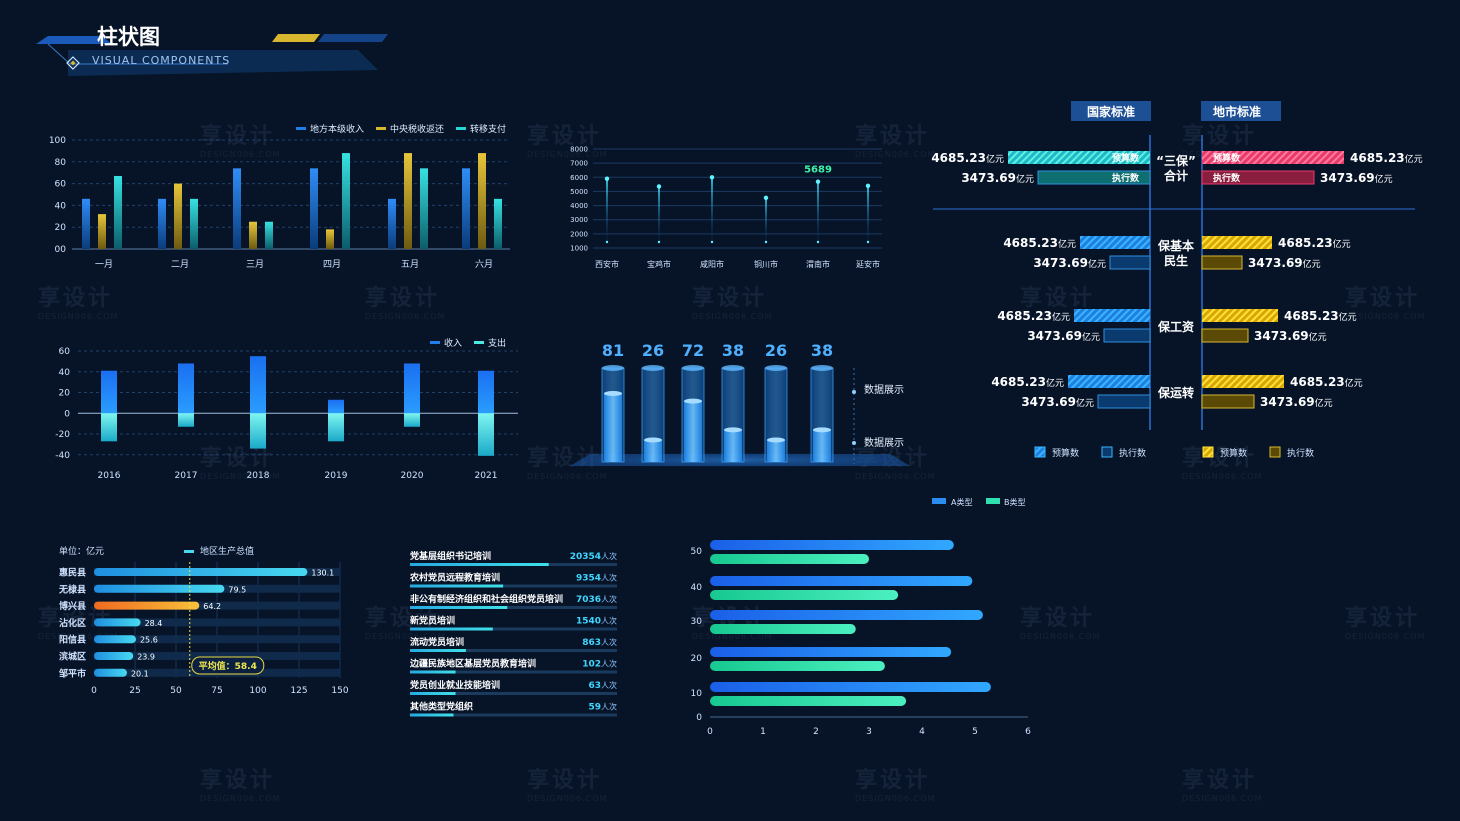  What do you see at coordinates (884, 442) in the screenshot?
I see `side-label: 数据展示` at bounding box center [884, 442].